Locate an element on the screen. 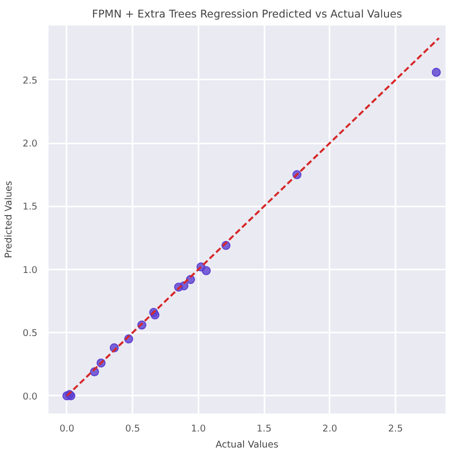 Image resolution: width=452 pixels, height=455 pixels. y-tick-label: 0.5 is located at coordinates (30, 334).